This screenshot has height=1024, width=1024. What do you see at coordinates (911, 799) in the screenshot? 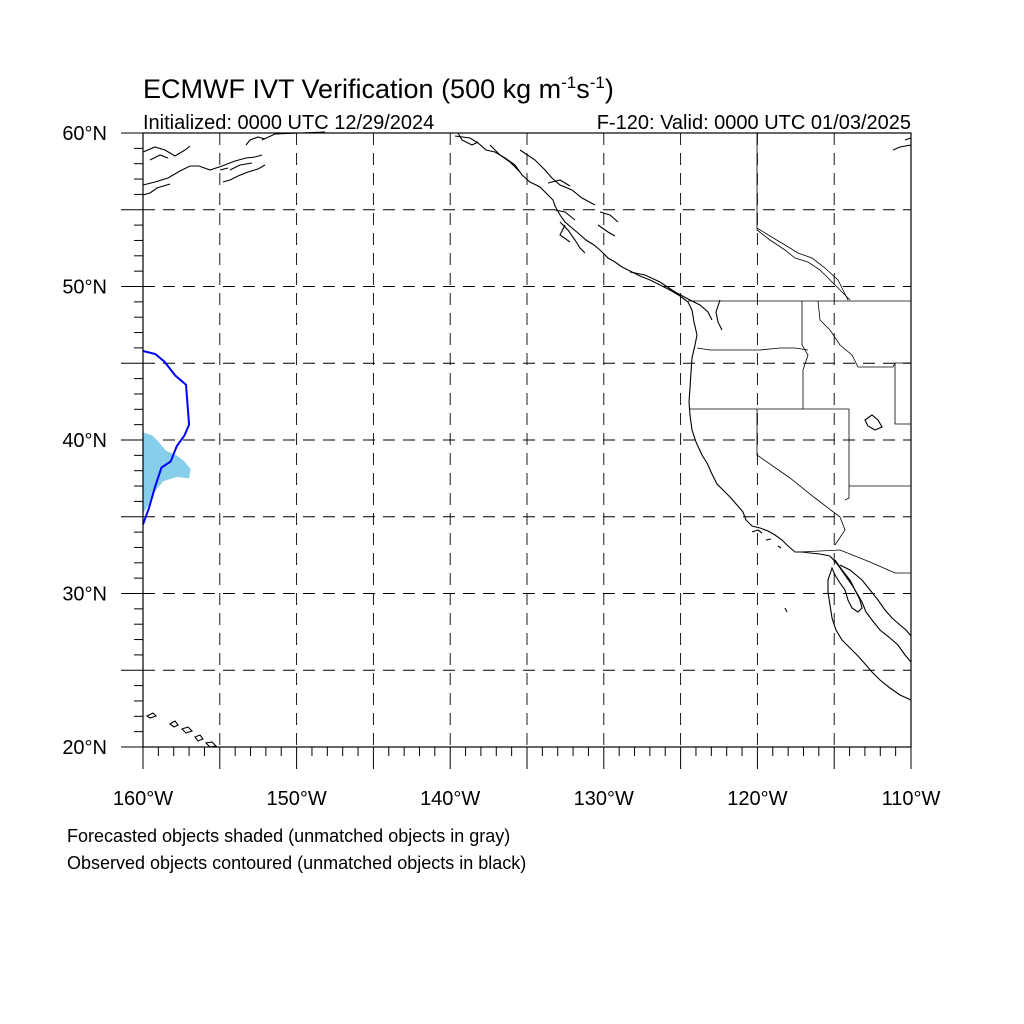
I see `lon-label: 110°W` at bounding box center [911, 799].